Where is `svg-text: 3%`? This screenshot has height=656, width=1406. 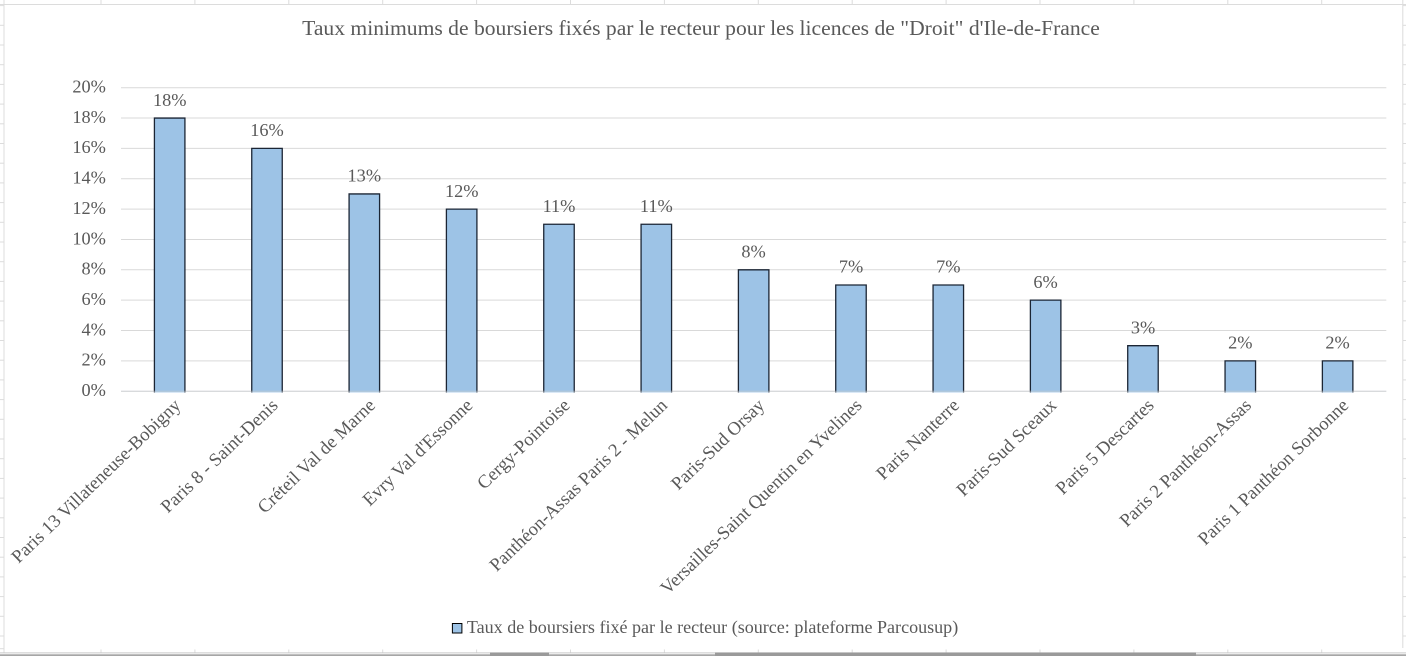 svg-text: 3% is located at coordinates (1143, 327).